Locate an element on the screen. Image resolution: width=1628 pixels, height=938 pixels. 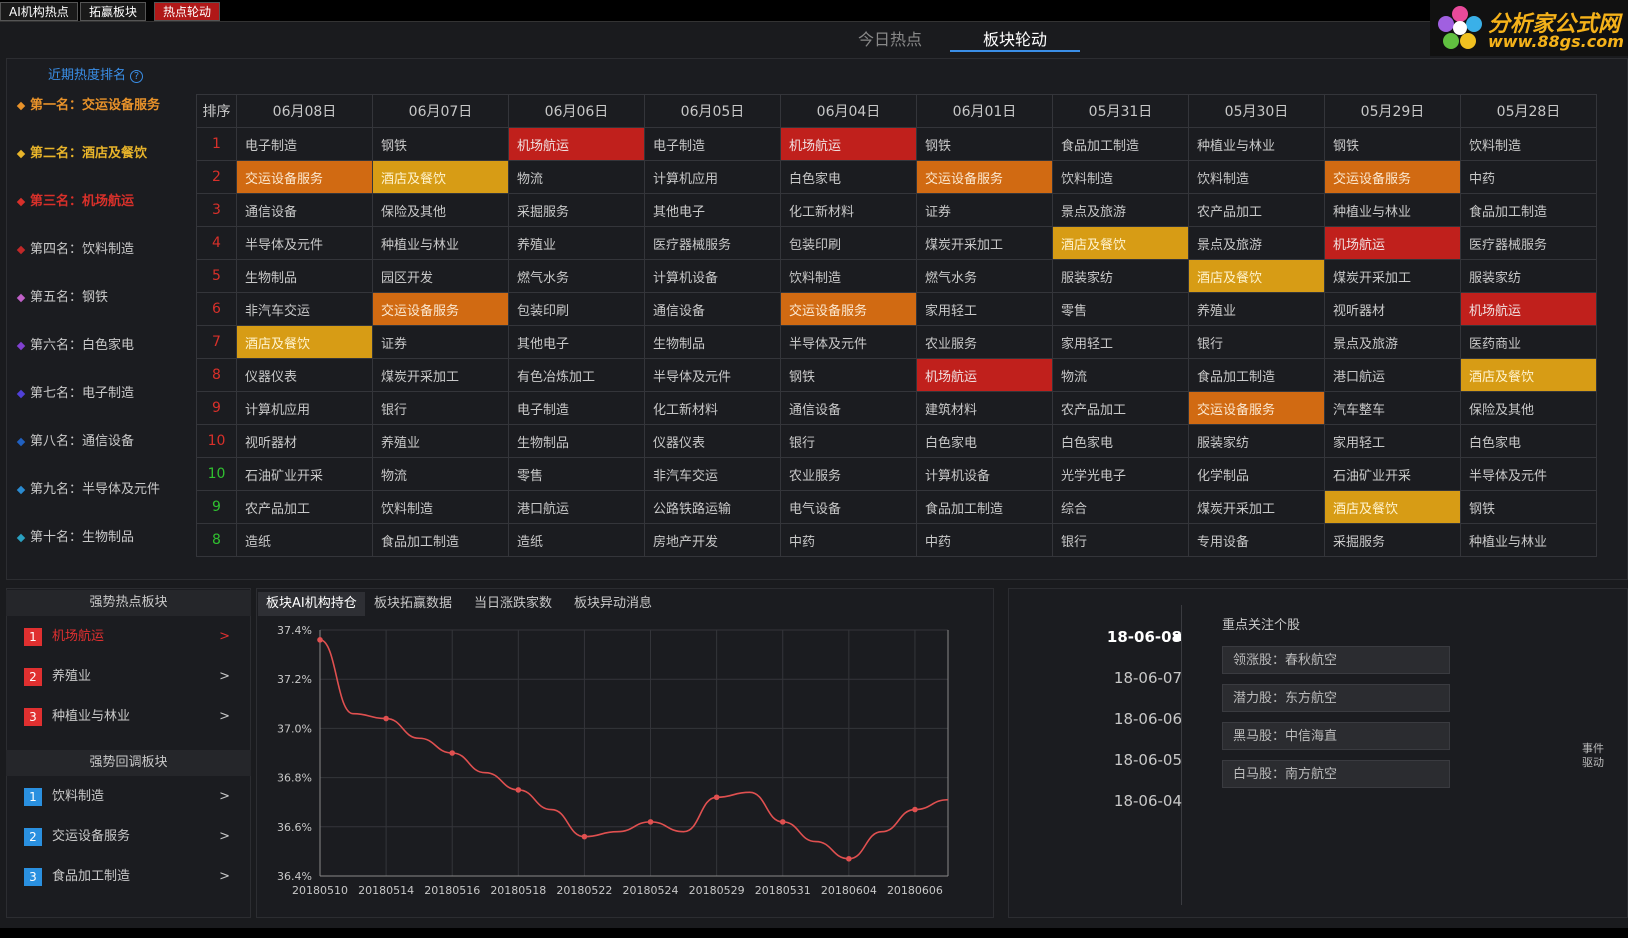
sector-cell: 园区开发 is located at coordinates (440, 276).